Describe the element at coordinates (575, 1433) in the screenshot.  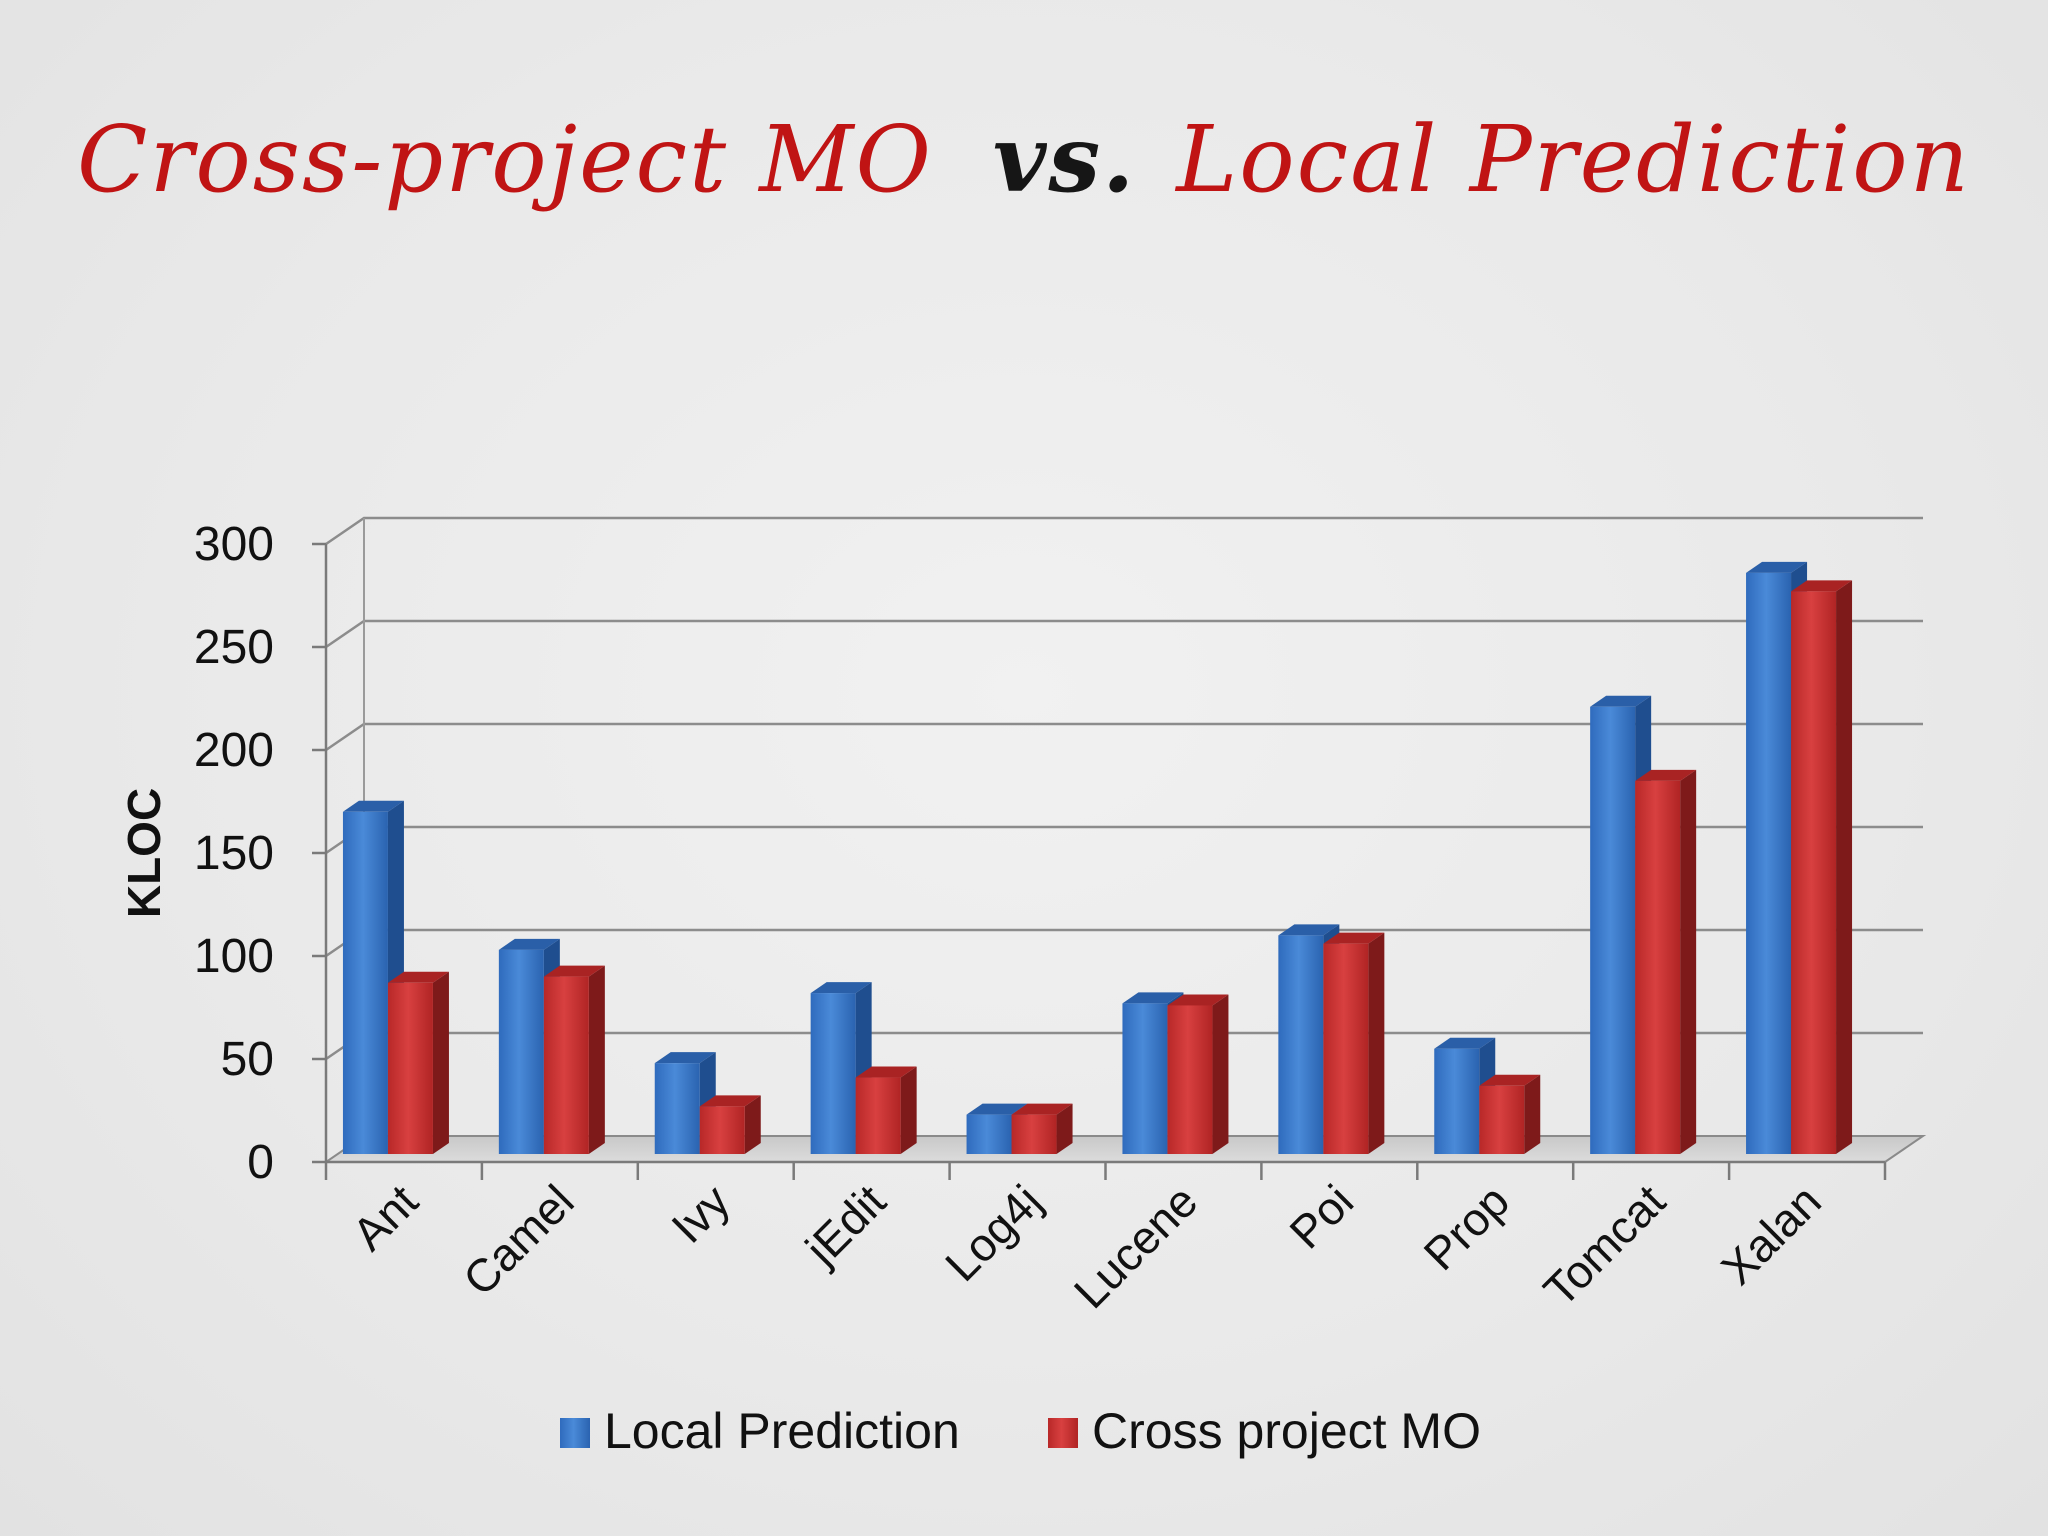
I see `legend-swatch-local-prediction` at that location.